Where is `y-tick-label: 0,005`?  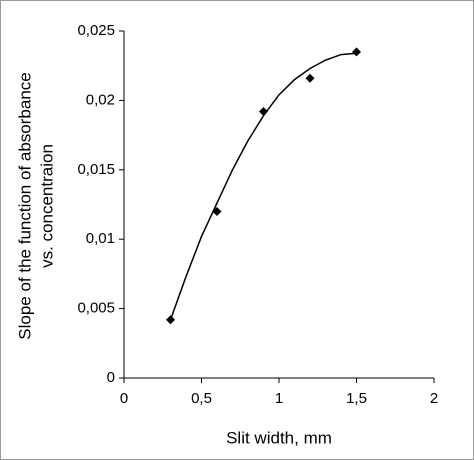
y-tick-label: 0,005 is located at coordinates (96, 308).